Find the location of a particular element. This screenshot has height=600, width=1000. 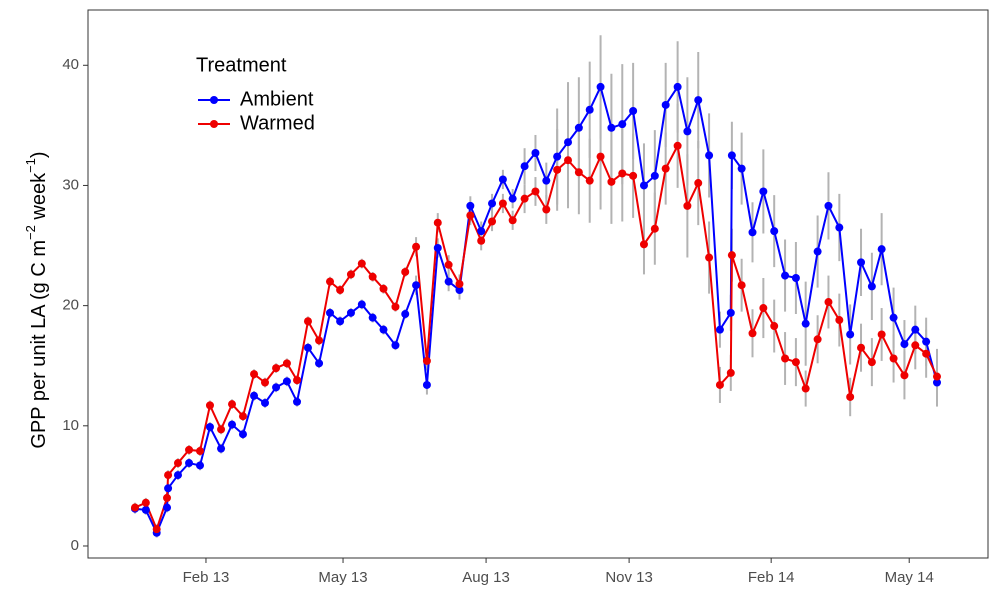

x-tick-label: May 14 is located at coordinates (909, 577).